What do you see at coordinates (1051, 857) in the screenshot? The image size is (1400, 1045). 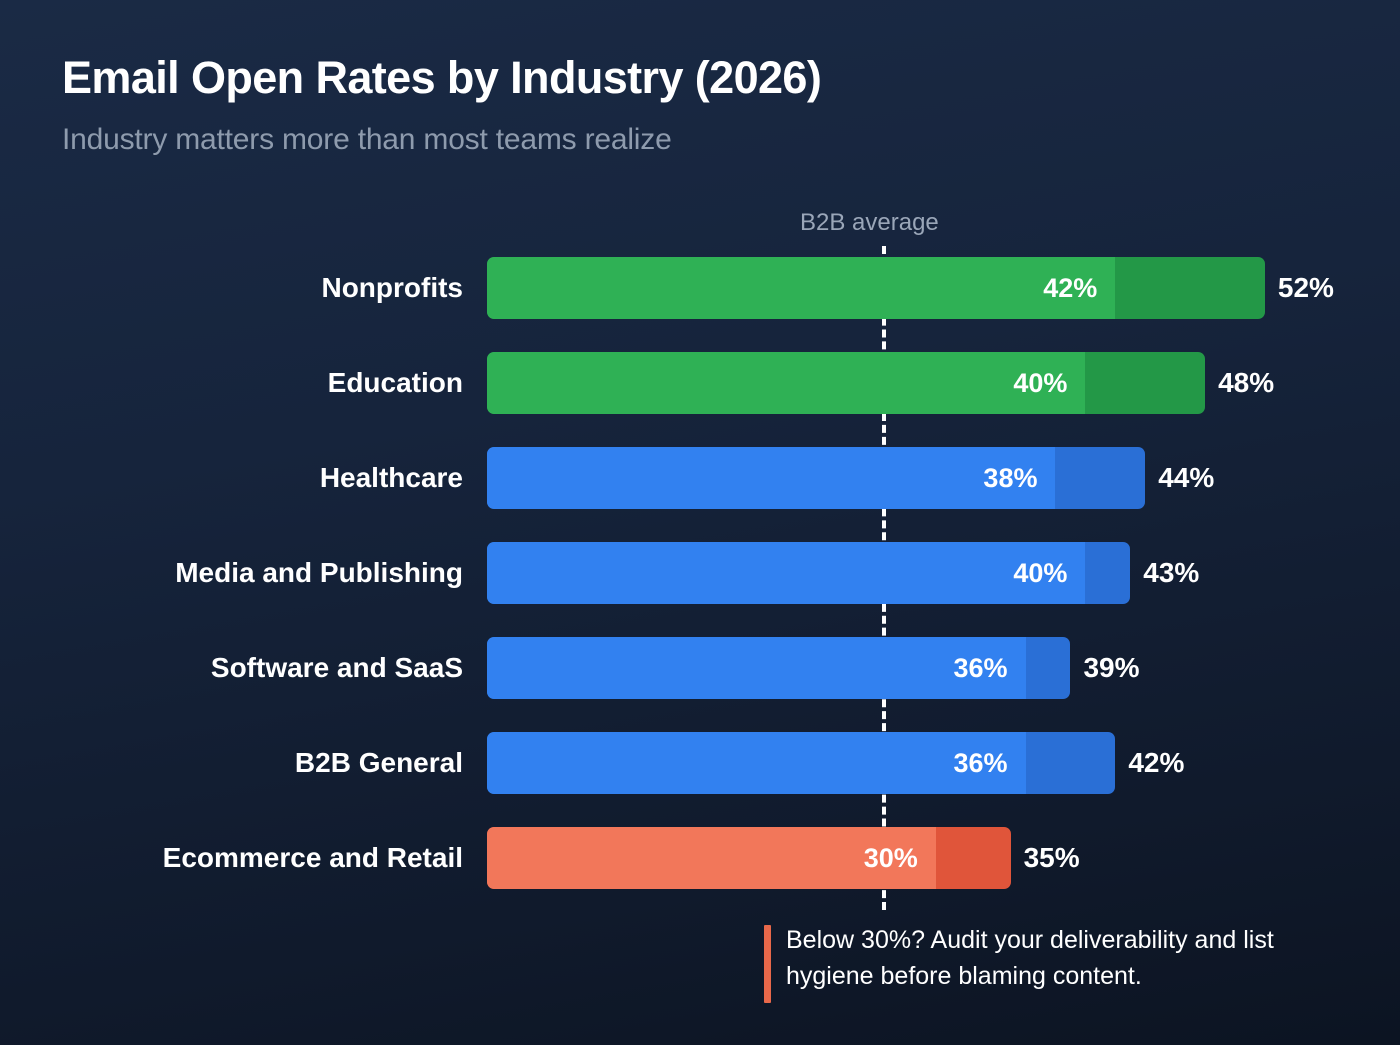 I see `bar-total-value-label: 35%` at bounding box center [1051, 857].